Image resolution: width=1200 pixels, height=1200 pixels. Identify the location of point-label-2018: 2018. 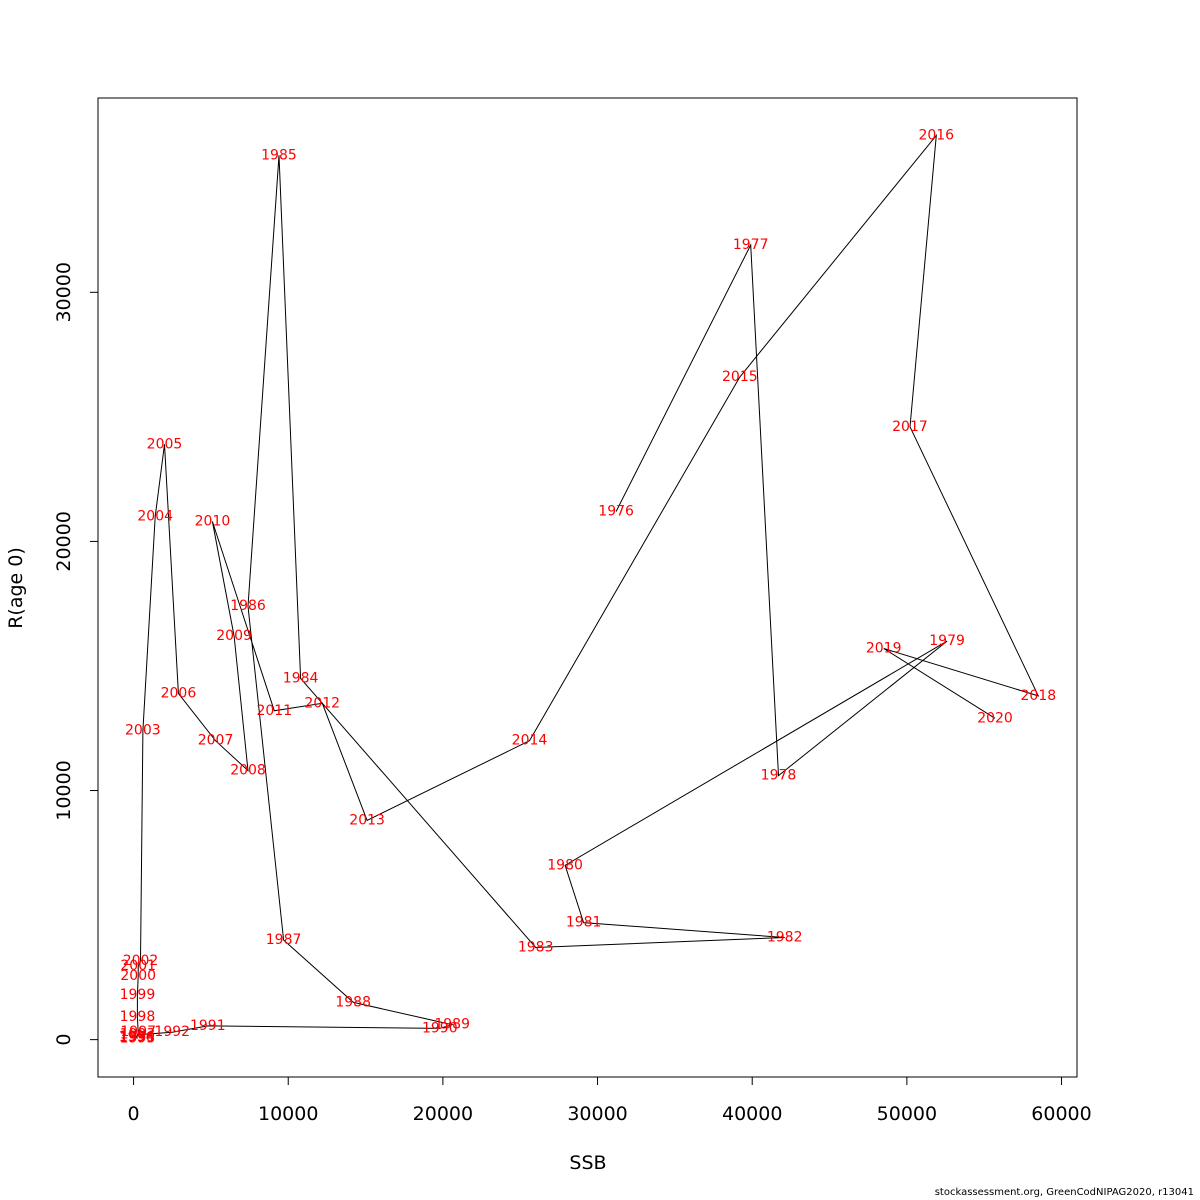
(1039, 696).